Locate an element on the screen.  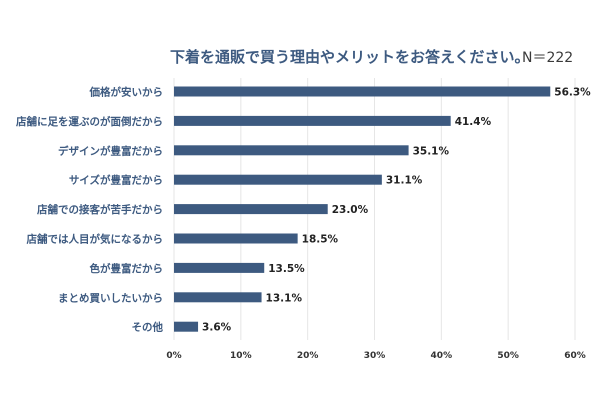
x-tick-label: 10% is located at coordinates (241, 356).